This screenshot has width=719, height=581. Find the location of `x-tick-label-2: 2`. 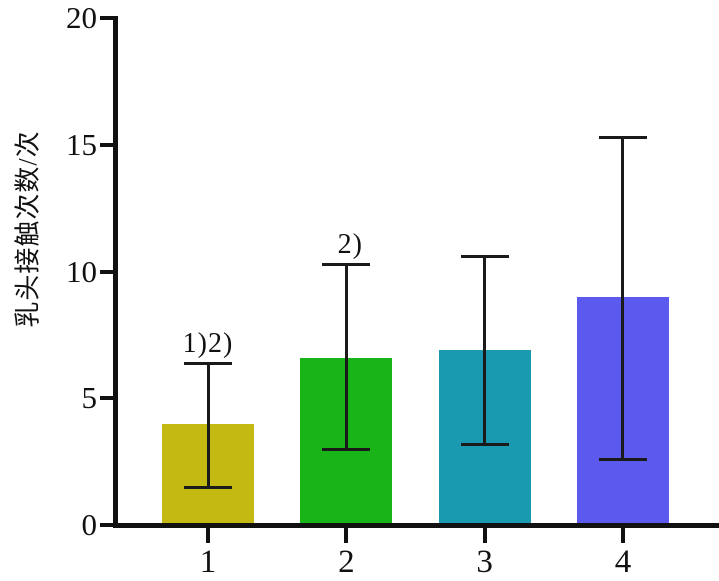

x-tick-label-2: 2 is located at coordinates (346, 562).